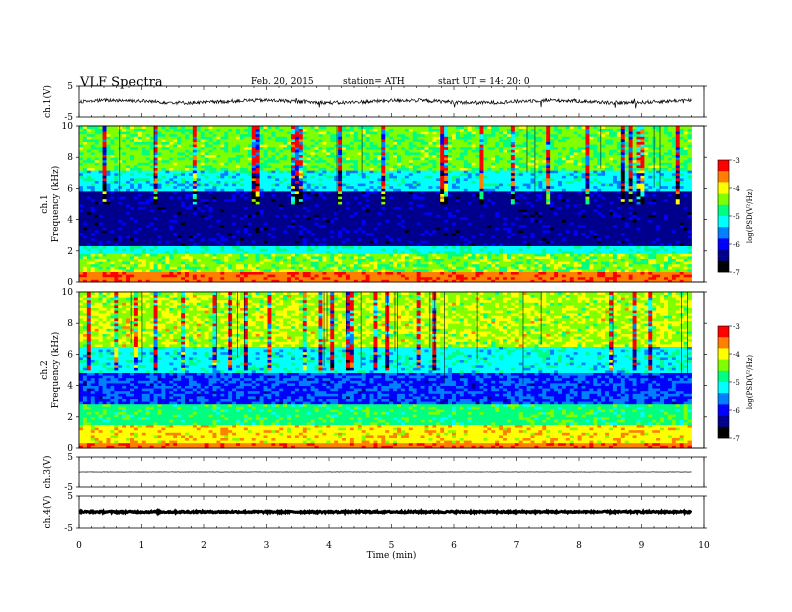  Describe the element at coordinates (55, 204) in the screenshot. I see `ch1-spectrogram-ylabel: Frequency (kHz)` at that location.